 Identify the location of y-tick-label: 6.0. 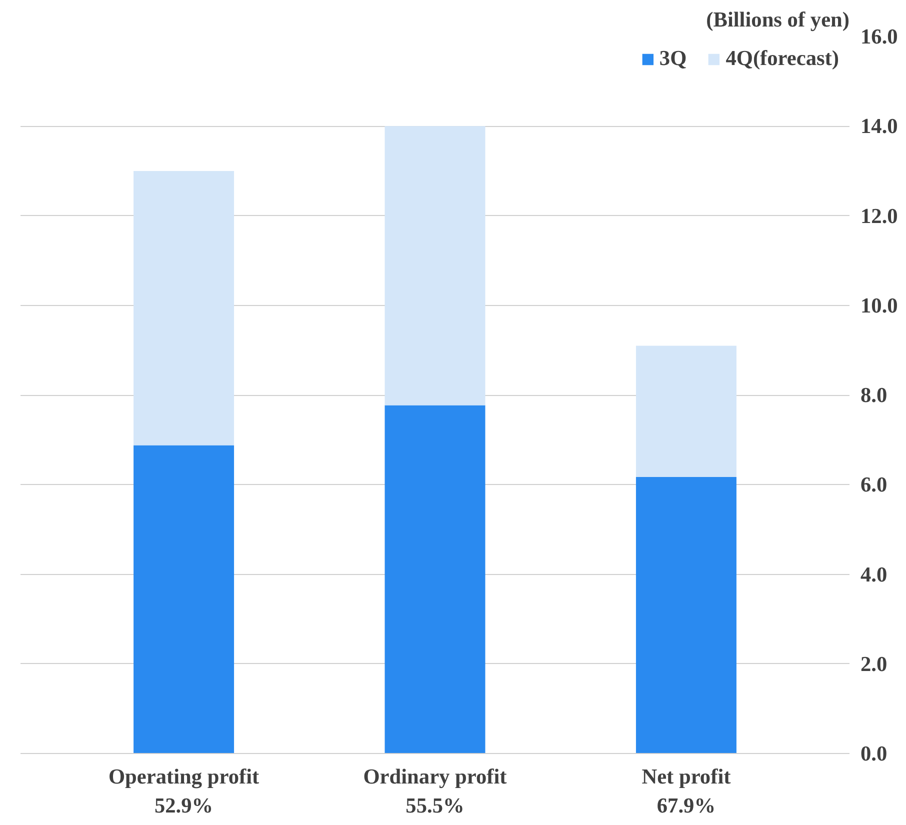
(874, 484).